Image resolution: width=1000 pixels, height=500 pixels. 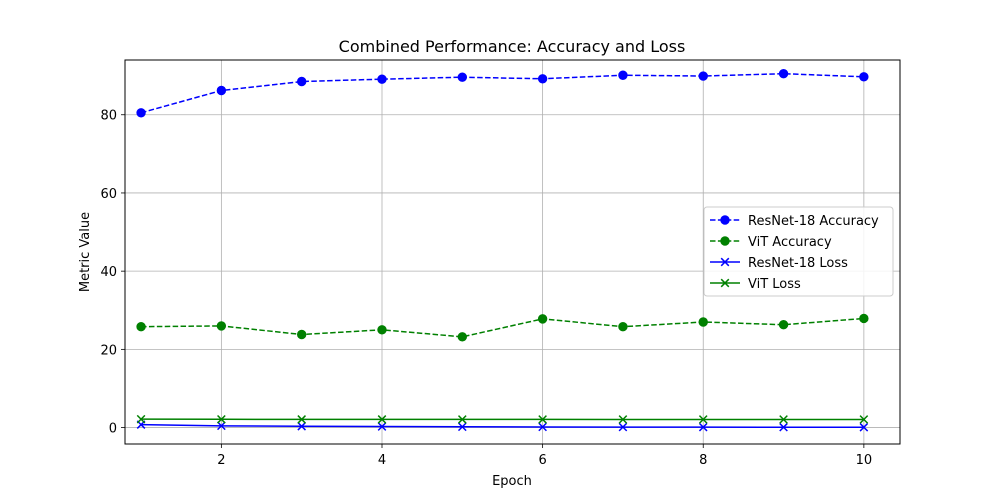 What do you see at coordinates (108, 194) in the screenshot?
I see `y-tick-label: 60` at bounding box center [108, 194].